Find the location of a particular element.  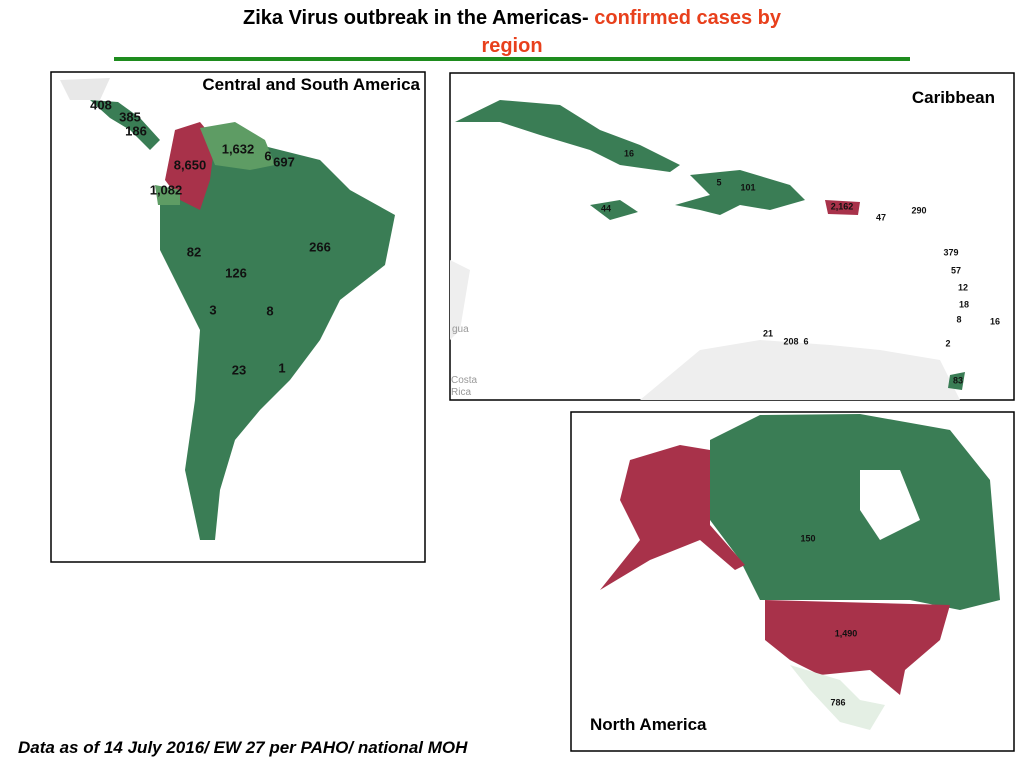

case-count: 408 is located at coordinates (101, 104).